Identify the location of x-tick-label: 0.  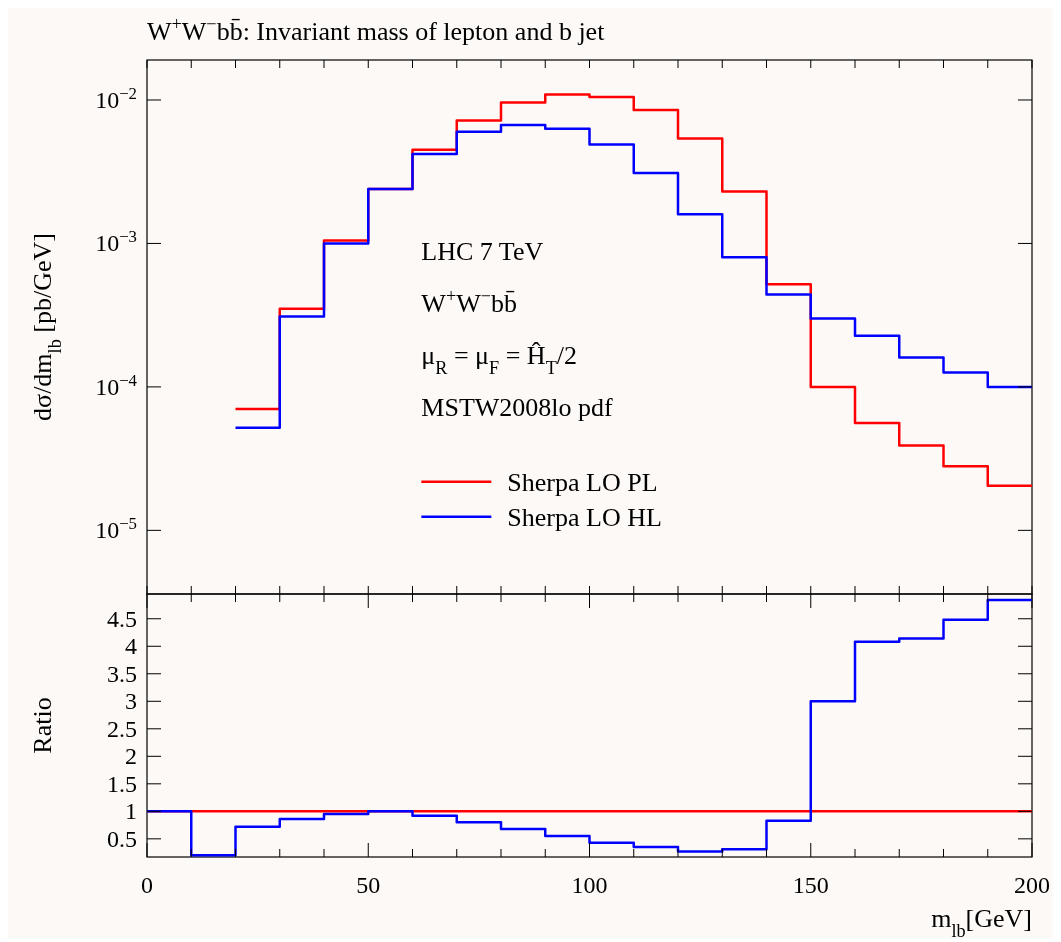
(147, 885).